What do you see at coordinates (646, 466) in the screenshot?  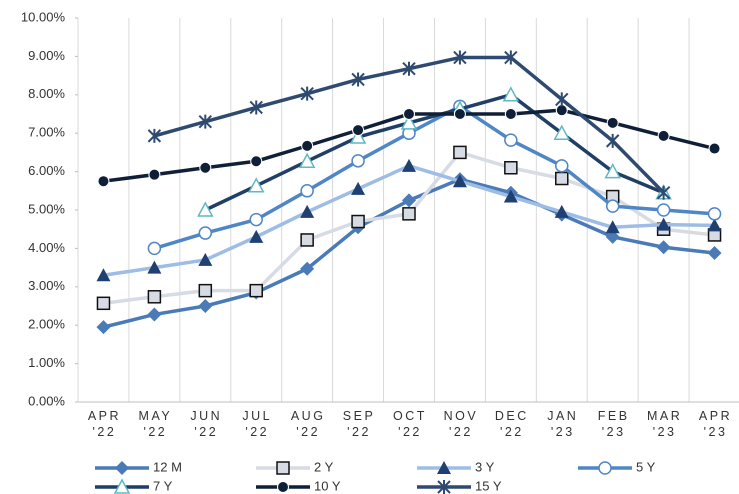 I see `legend-label: 5 Y` at bounding box center [646, 466].